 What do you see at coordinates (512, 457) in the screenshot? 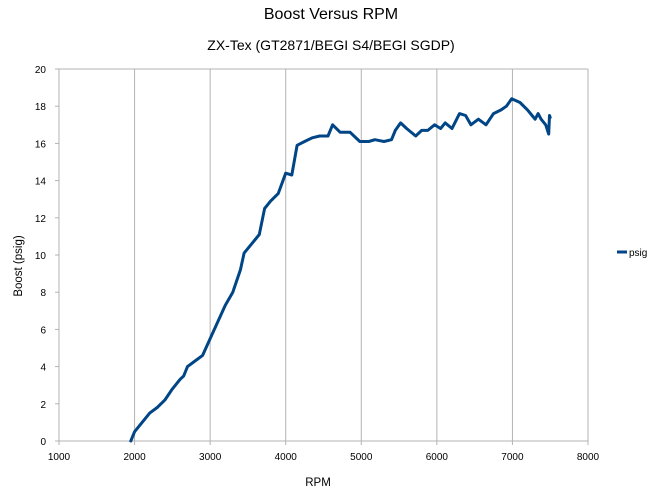
I see `x-tick-label: 7000` at bounding box center [512, 457].